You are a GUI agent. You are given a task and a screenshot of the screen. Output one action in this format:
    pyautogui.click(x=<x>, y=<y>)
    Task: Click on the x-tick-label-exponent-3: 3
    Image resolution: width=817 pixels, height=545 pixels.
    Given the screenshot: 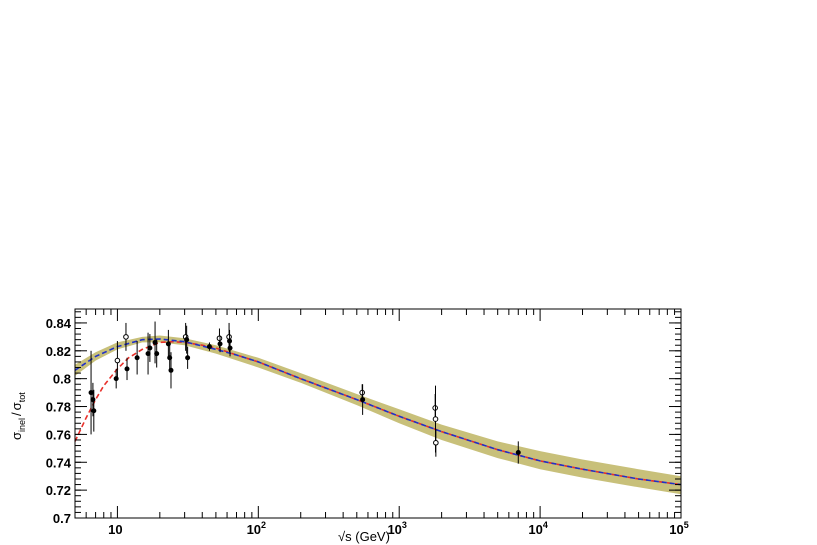 What is the action you would take?
    pyautogui.click(x=404, y=525)
    